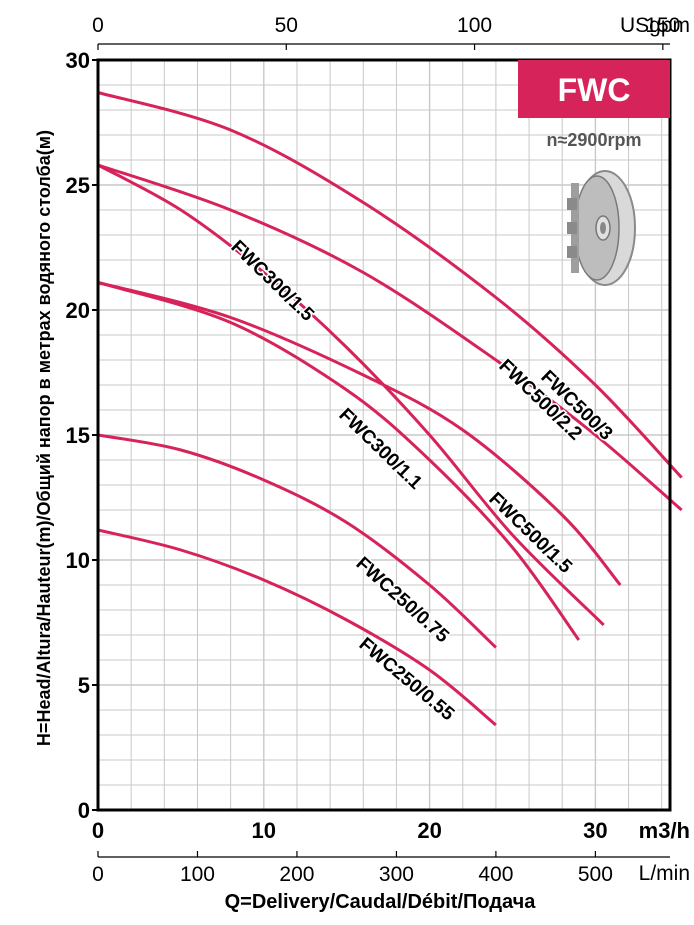  What do you see at coordinates (474, 25) in the screenshot?
I see `usgpm-tick-label: 100` at bounding box center [474, 25].